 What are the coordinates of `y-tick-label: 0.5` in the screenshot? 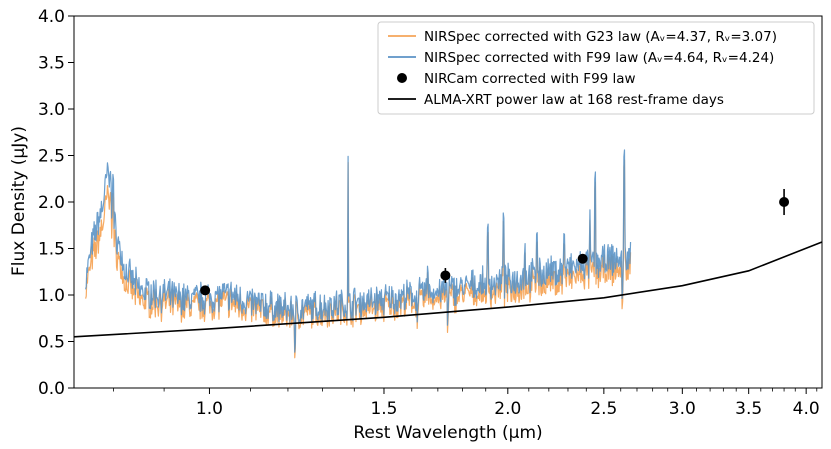 It's located at (51, 343).